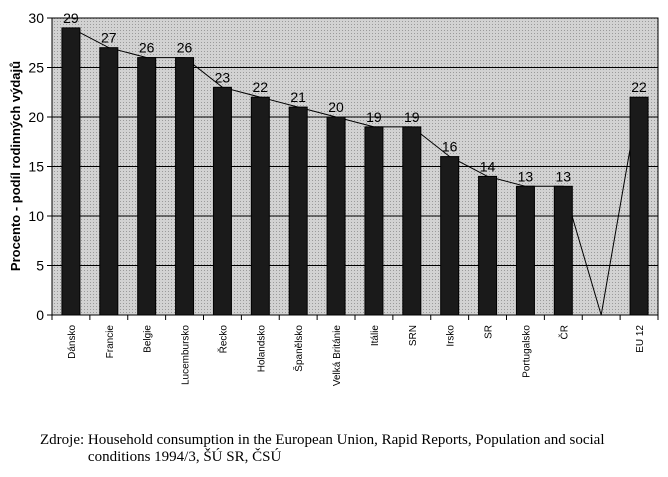 This screenshot has height=477, width=668. What do you see at coordinates (36, 216) in the screenshot?
I see `y-tick-label: 10` at bounding box center [36, 216].